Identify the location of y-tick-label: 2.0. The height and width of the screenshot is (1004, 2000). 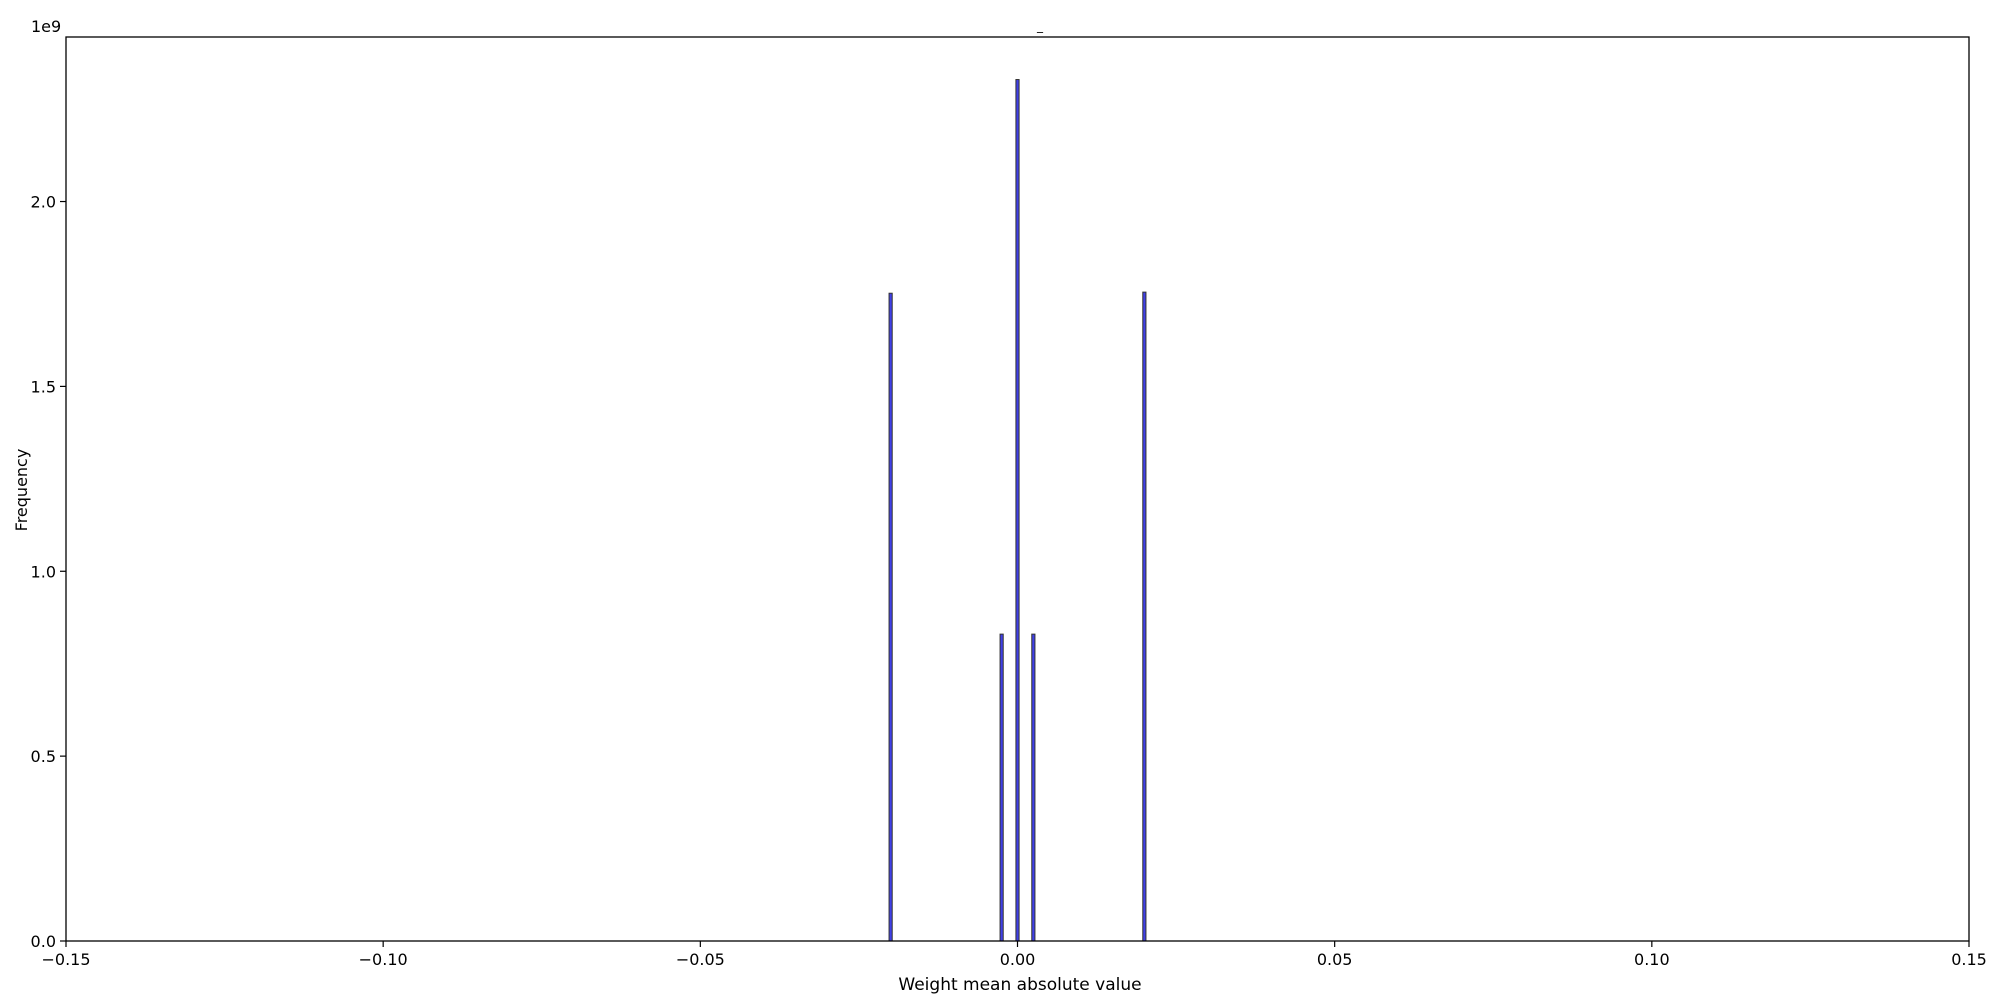
(43, 202).